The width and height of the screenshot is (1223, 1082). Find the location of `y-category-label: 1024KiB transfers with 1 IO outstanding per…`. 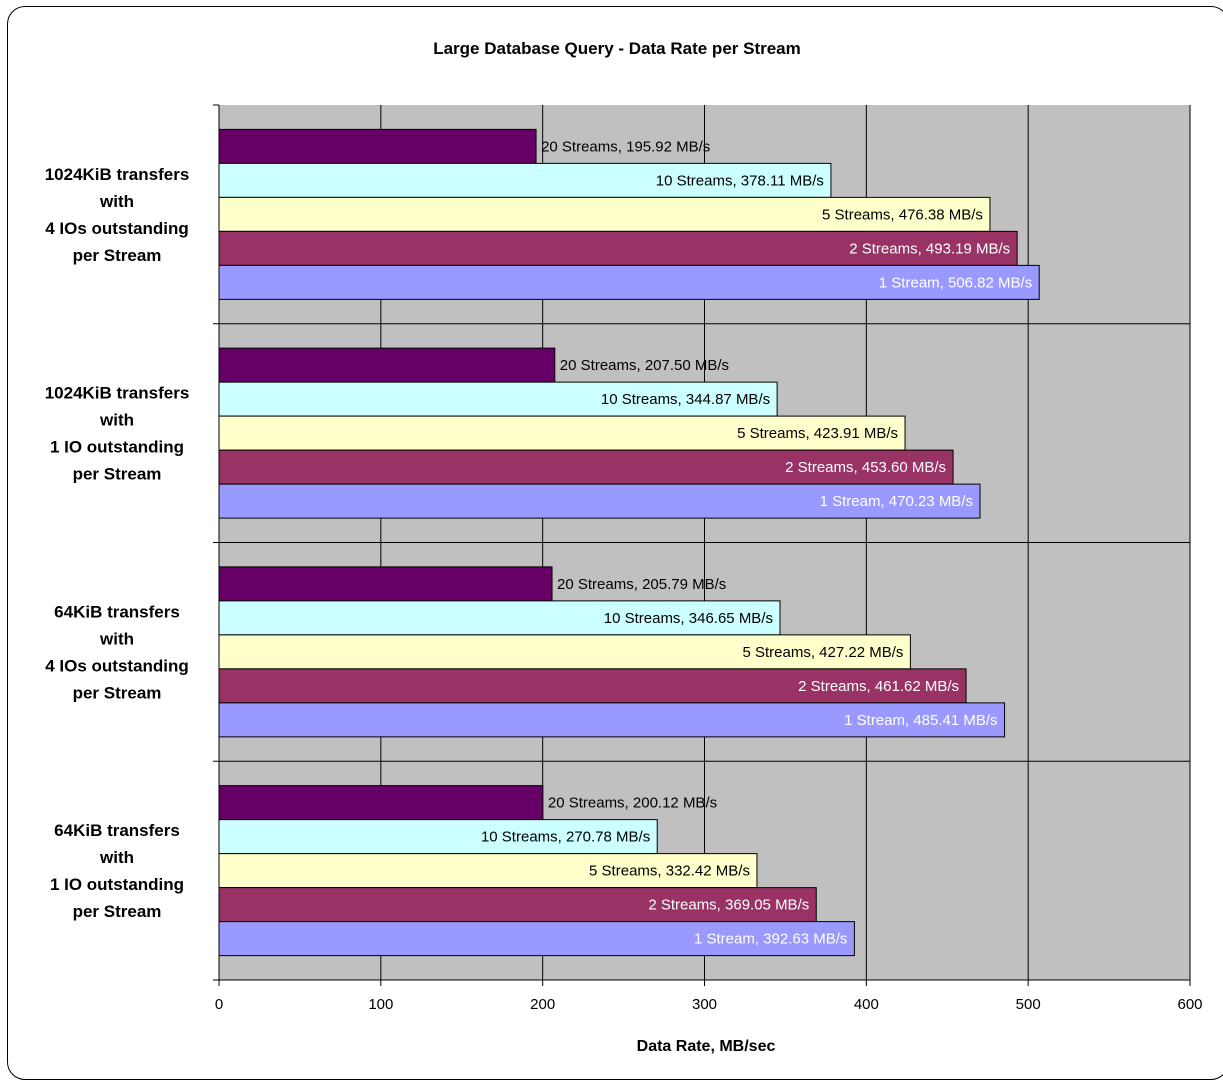

y-category-label: 1024KiB transfers with 1 IO outstanding per… is located at coordinates (117, 434).